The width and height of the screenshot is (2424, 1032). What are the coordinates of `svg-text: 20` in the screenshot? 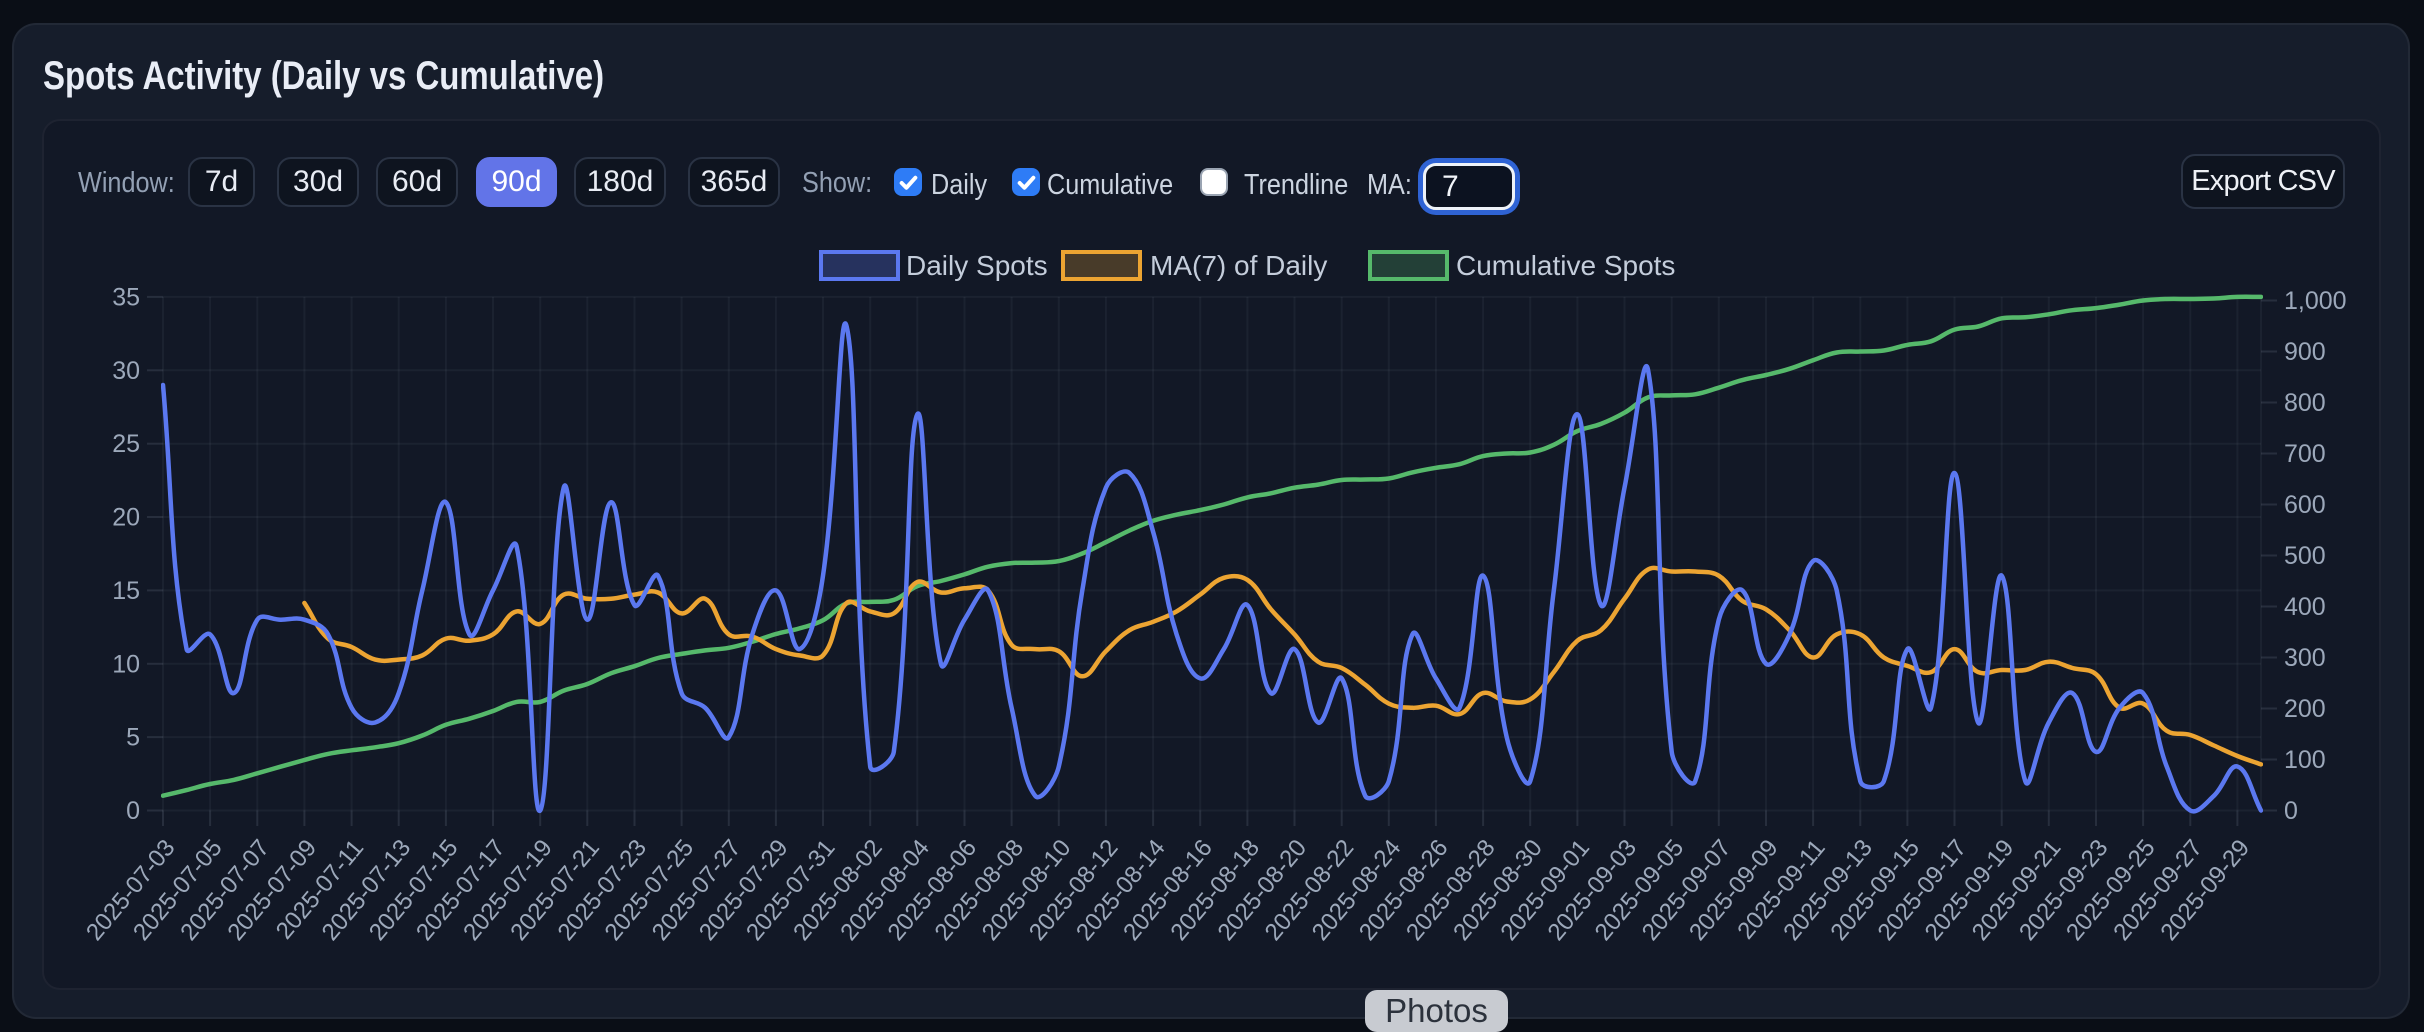 It's located at (126, 518).